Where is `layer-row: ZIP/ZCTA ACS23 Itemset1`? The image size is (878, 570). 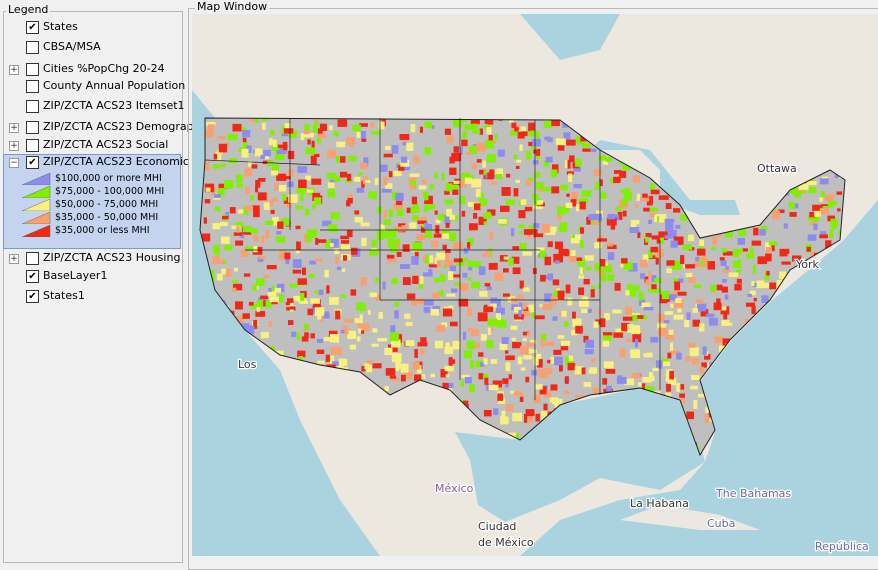
layer-row: ZIP/ZCTA ACS23 Itemset1 is located at coordinates (94, 107).